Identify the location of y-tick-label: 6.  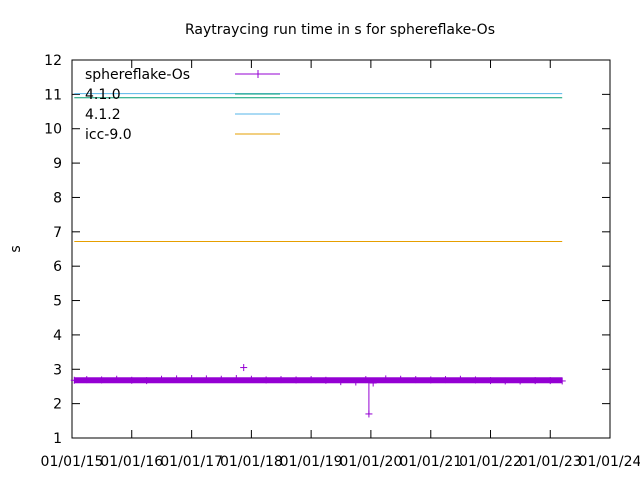
(57, 267).